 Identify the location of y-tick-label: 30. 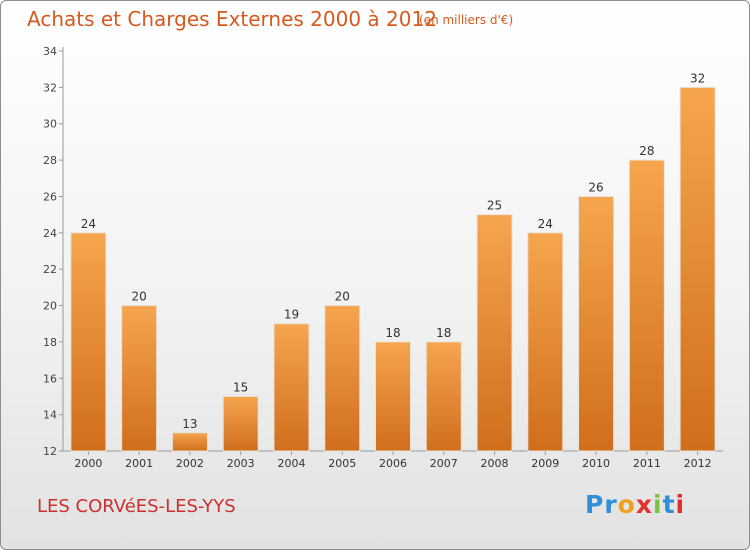
(50, 124).